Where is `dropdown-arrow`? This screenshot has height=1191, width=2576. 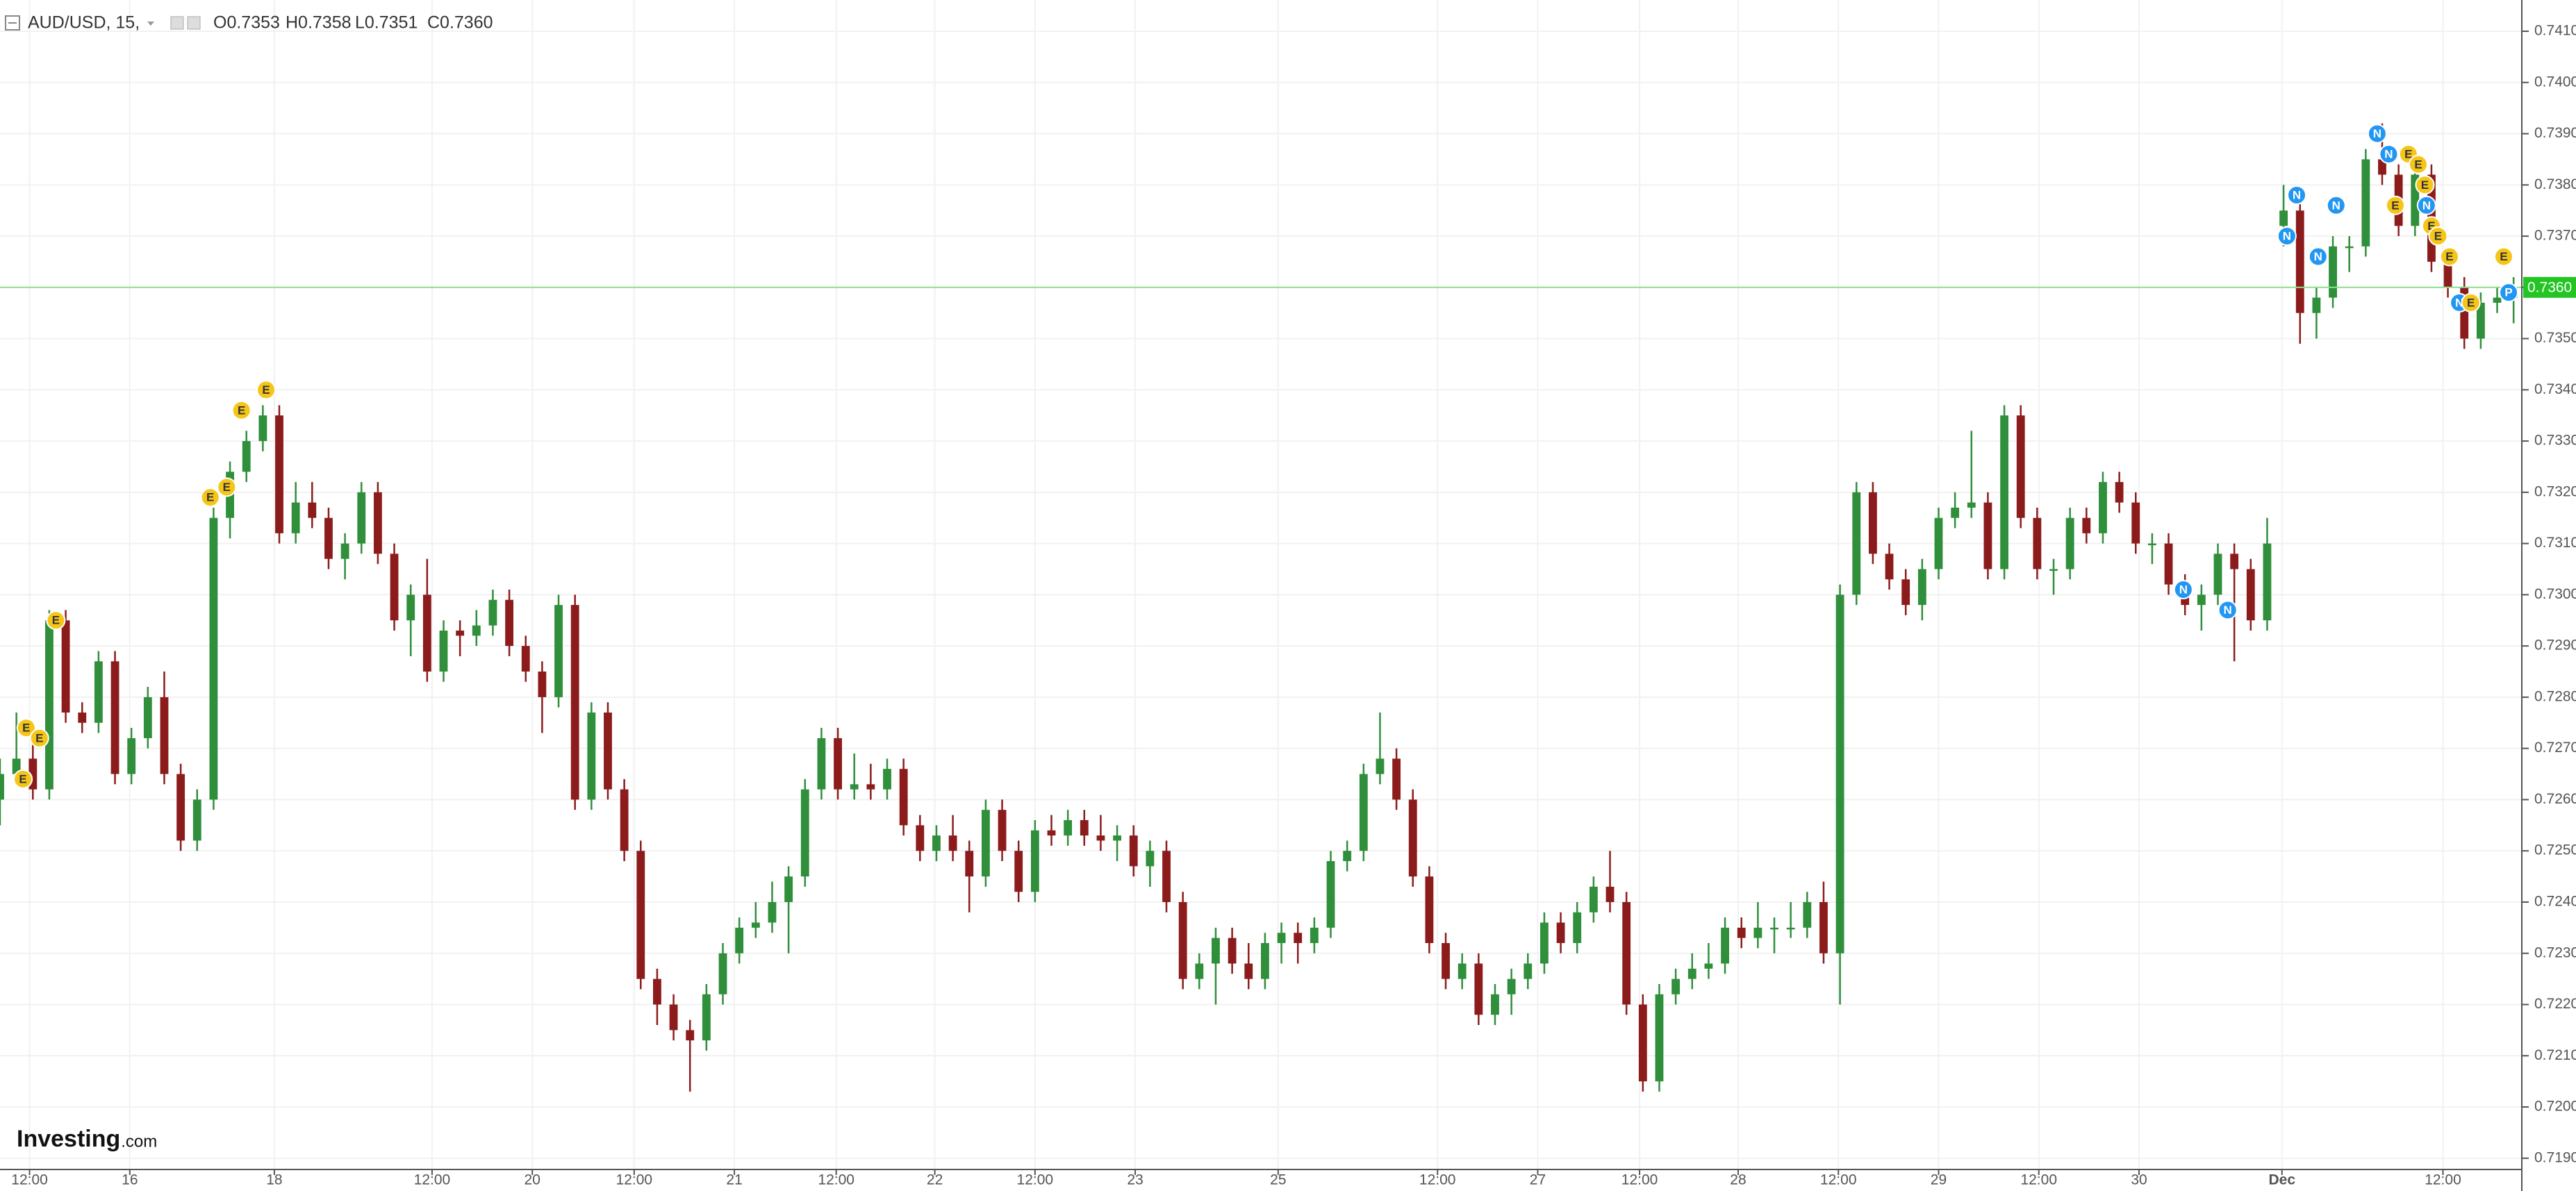
dropdown-arrow is located at coordinates (151, 24).